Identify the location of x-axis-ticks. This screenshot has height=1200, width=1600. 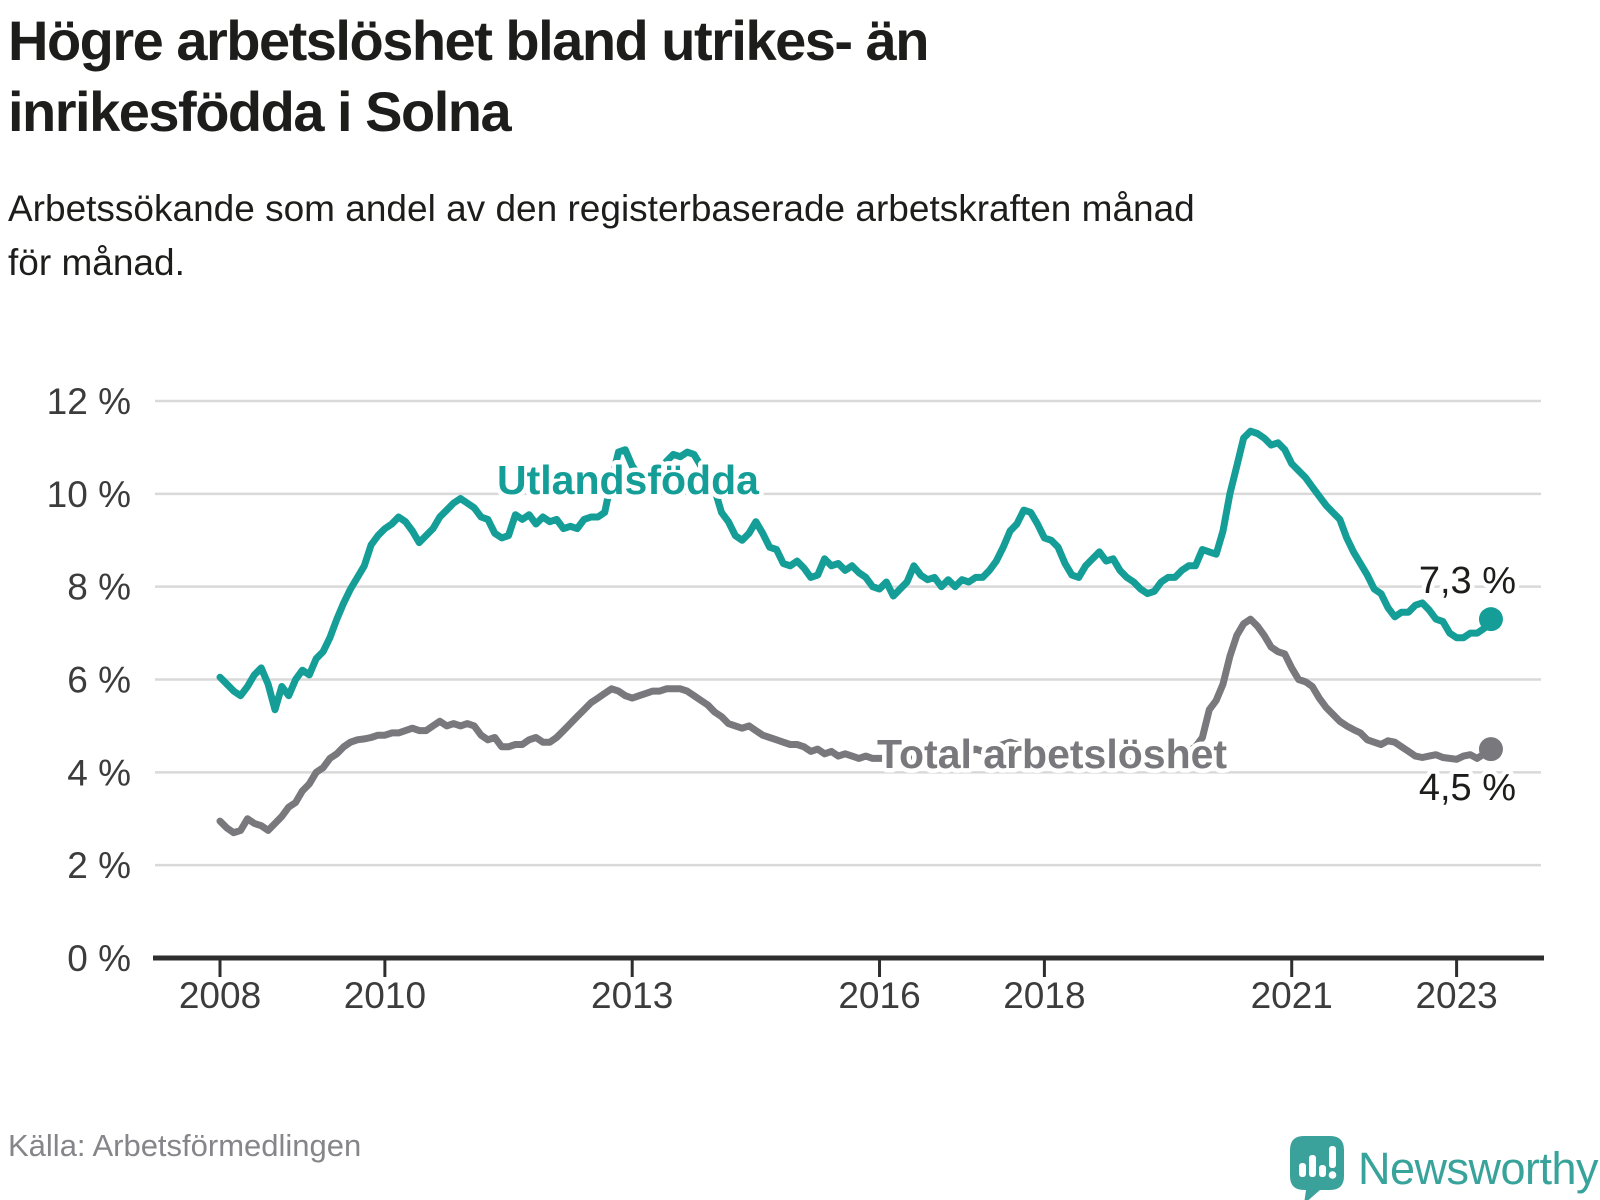
(838, 968).